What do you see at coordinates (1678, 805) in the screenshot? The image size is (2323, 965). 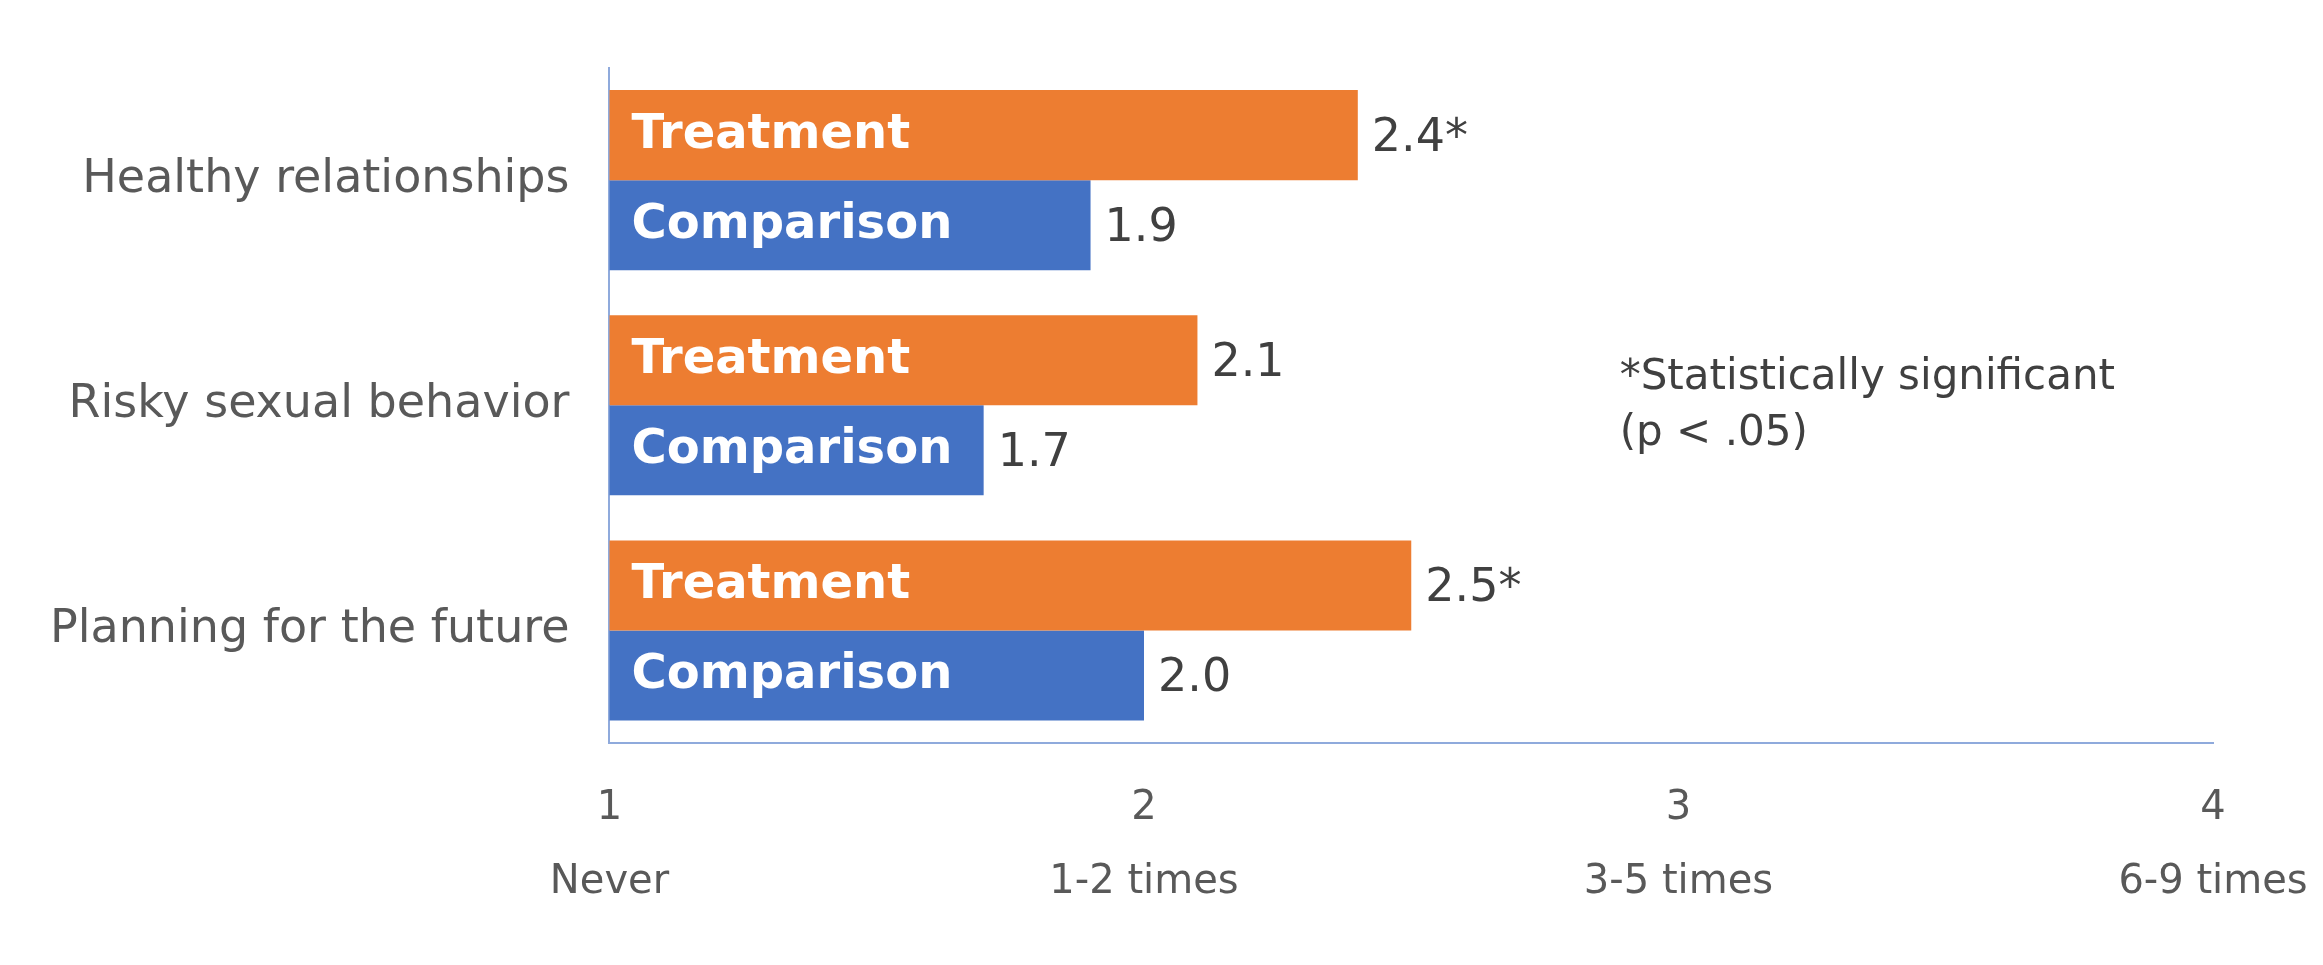 I see `x-tick-label: 3` at bounding box center [1678, 805].